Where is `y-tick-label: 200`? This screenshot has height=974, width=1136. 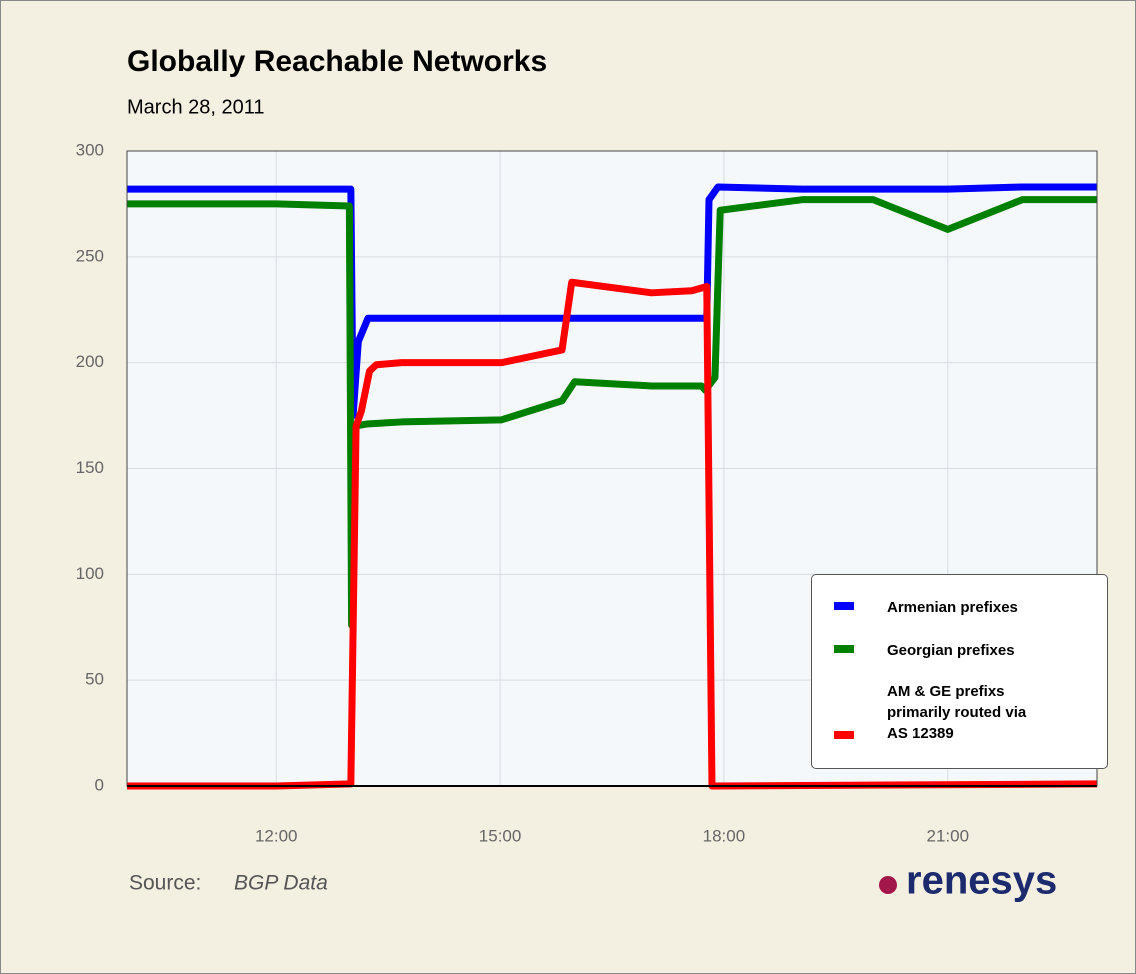
y-tick-label: 200 is located at coordinates (90, 361).